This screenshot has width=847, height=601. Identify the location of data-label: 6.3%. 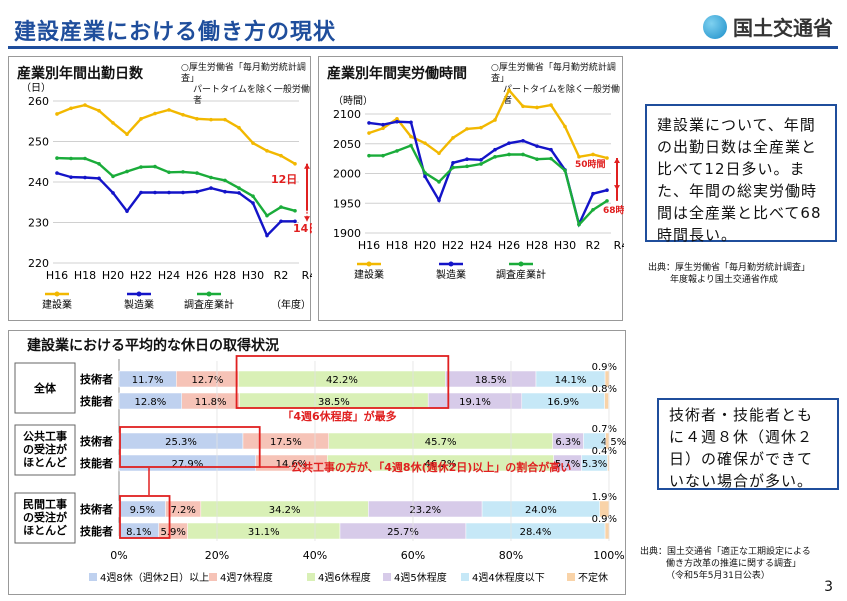
(567, 442).